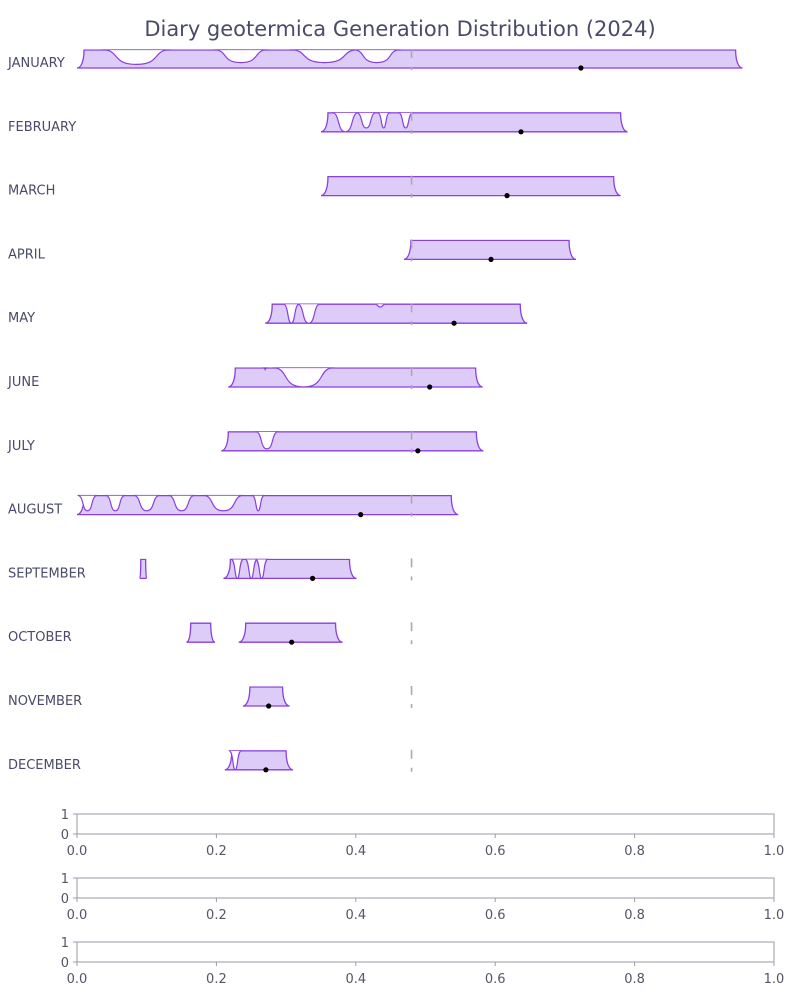 The width and height of the screenshot is (800, 1000). I want to click on x-tick-label-1-0: 0.0, so click(77, 915).